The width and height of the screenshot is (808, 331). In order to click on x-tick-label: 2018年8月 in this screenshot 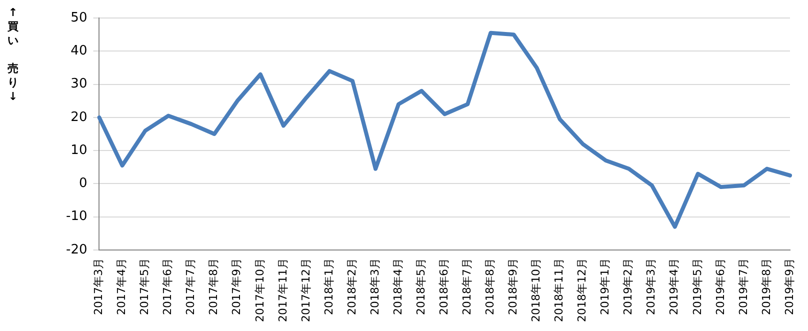, I will do `click(490, 287)`.